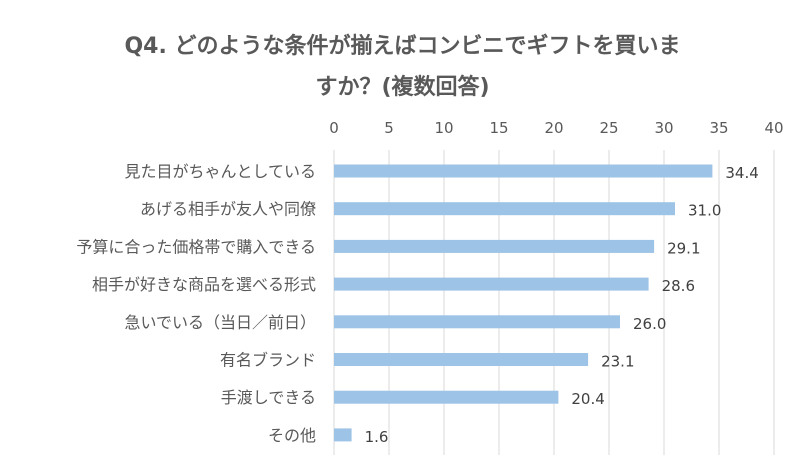 Image resolution: width=805 pixels, height=465 pixels. What do you see at coordinates (608, 128) in the screenshot?
I see `x-tick-label: 25` at bounding box center [608, 128].